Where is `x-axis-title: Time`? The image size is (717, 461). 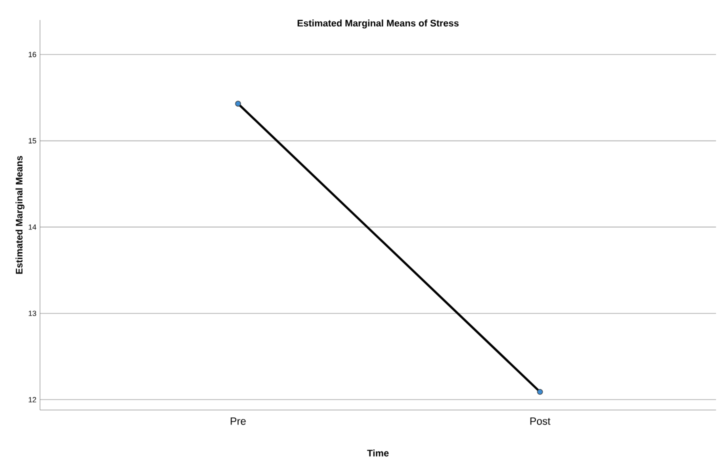 x-axis-title: Time is located at coordinates (378, 453).